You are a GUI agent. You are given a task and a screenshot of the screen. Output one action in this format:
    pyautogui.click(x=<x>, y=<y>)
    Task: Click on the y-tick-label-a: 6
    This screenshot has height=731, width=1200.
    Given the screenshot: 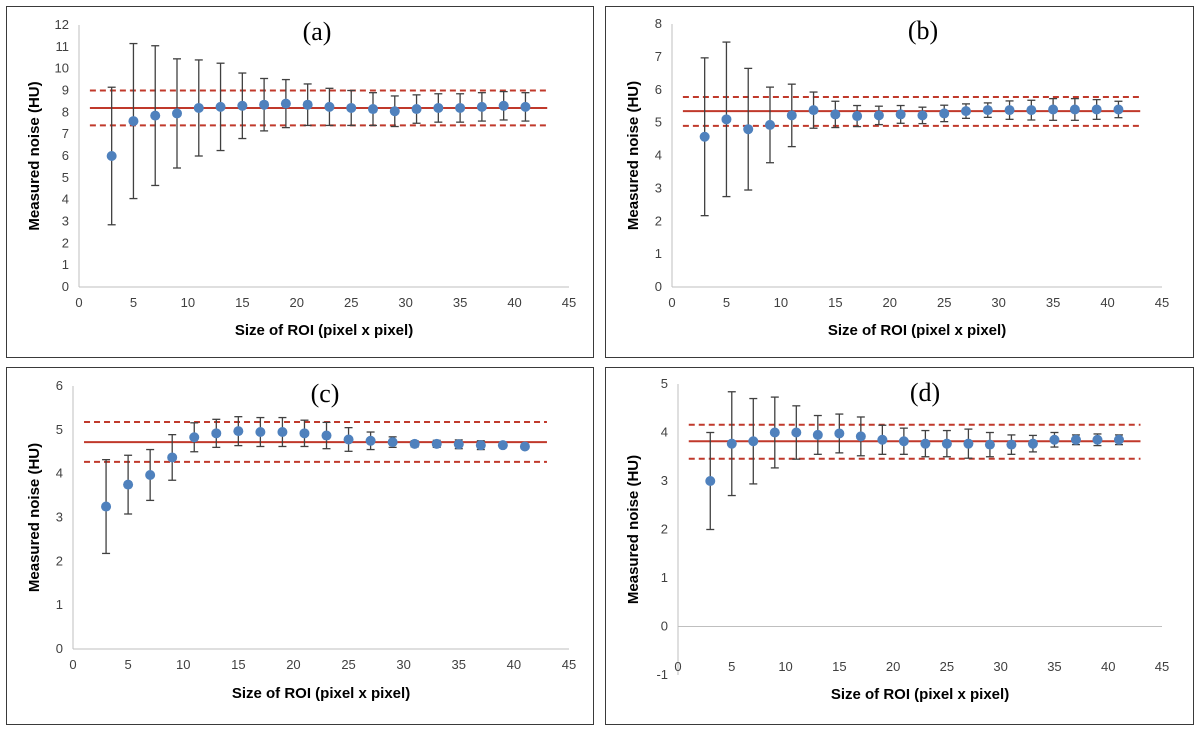 What is the action you would take?
    pyautogui.click(x=65, y=155)
    